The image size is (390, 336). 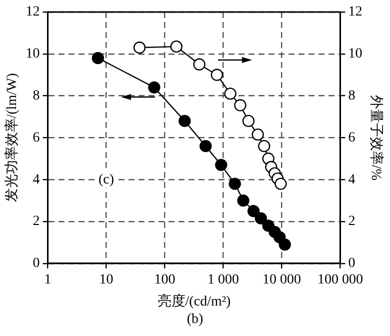 What do you see at coordinates (355, 54) in the screenshot?
I see `y2-tick-label: 10` at bounding box center [355, 54].